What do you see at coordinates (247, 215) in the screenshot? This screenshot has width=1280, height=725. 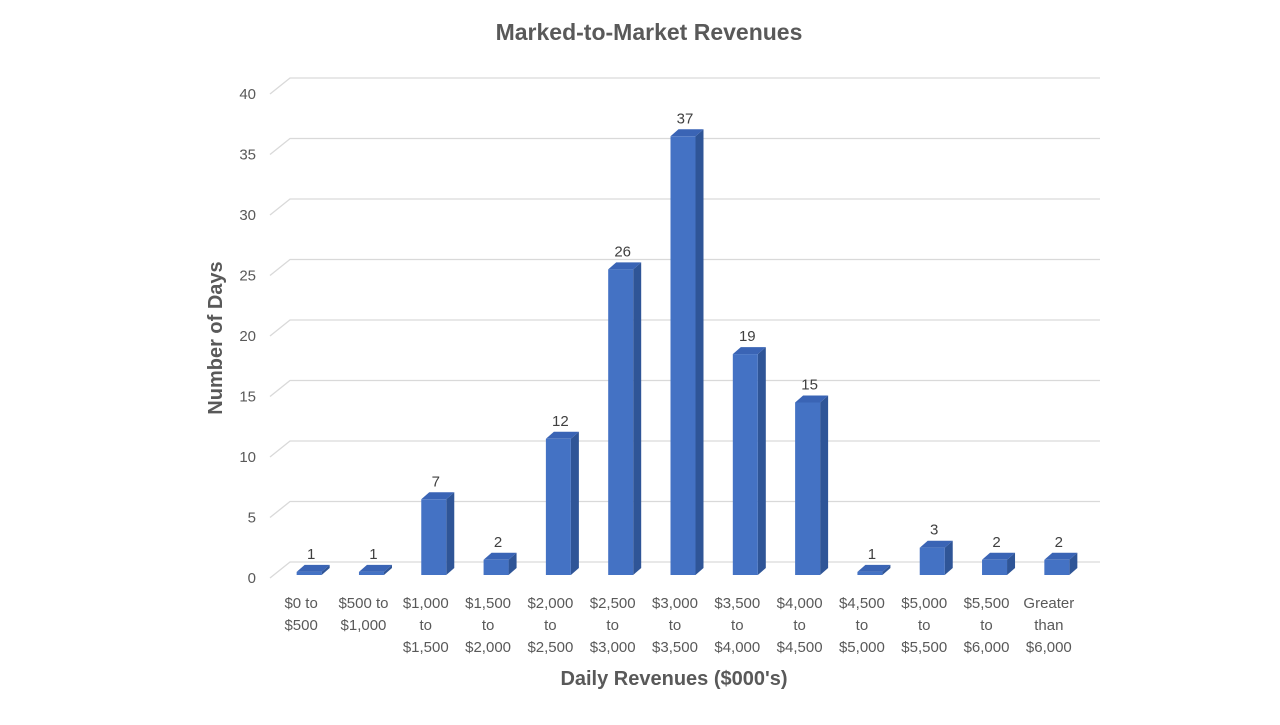 I see `y-tick-label: 30` at bounding box center [247, 215].